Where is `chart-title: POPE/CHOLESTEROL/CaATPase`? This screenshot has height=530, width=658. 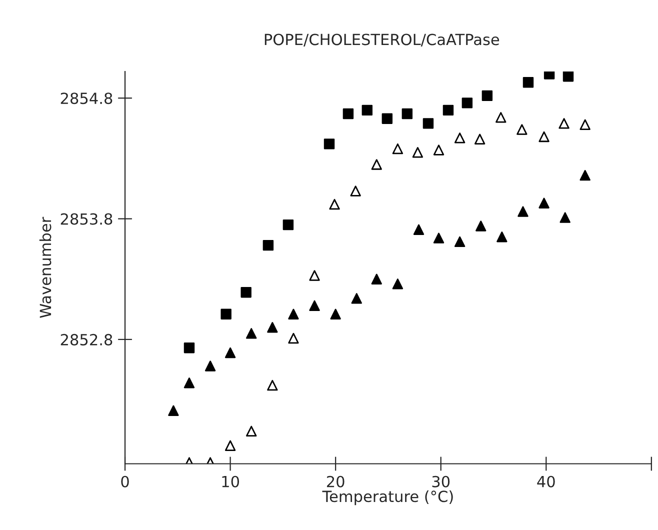
chart-title: POPE/CHOLESTEROL/CaATPase is located at coordinates (382, 40).